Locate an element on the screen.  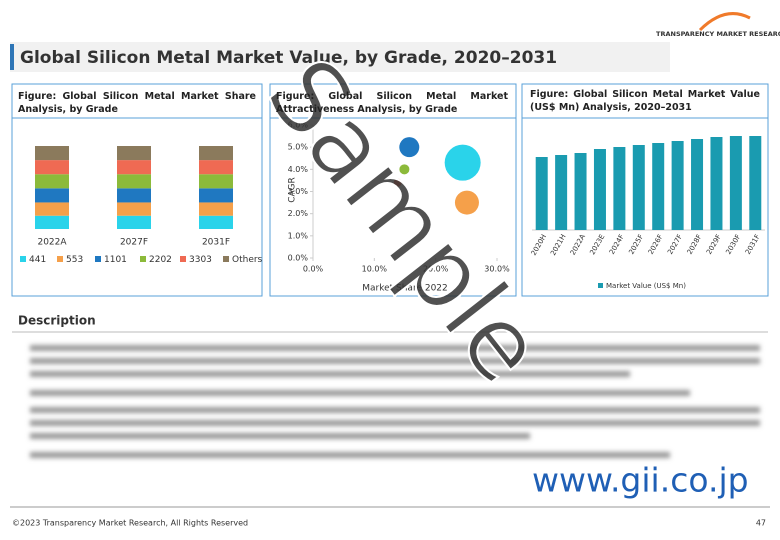
header-band is located at coordinates (340, 57).